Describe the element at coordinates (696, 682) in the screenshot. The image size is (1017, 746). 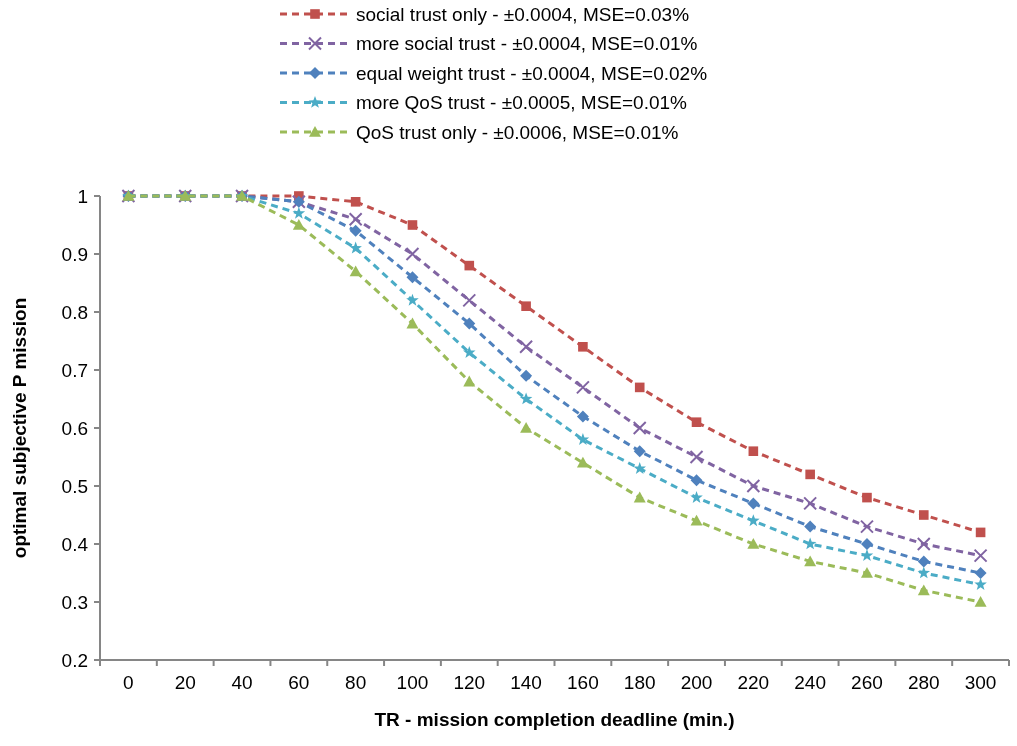
I see `x-tick-label: 200` at that location.